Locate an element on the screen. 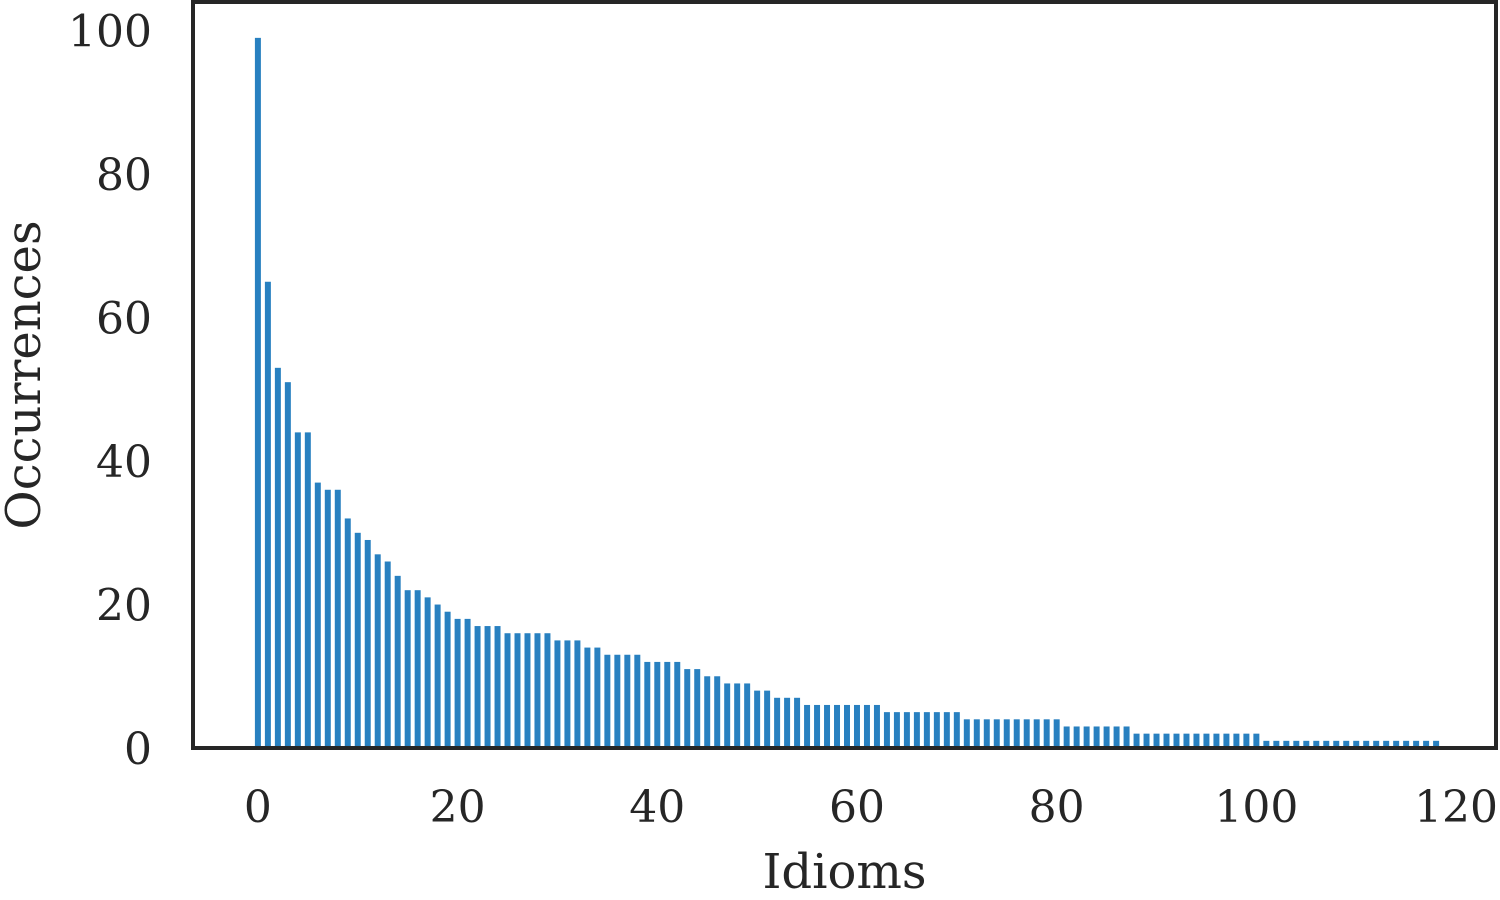 The height and width of the screenshot is (900, 1500). y-axis-ticks: 0 20 40 60 80 100 is located at coordinates (110, 391).